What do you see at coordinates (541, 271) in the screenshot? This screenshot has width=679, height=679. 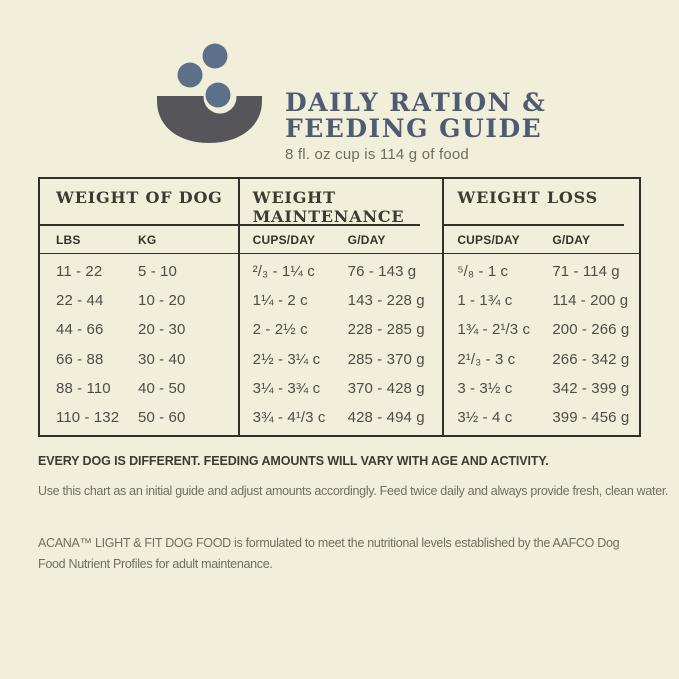 I see `table-row: ⁵/₈ - 1 c 71 - 114 g` at bounding box center [541, 271].